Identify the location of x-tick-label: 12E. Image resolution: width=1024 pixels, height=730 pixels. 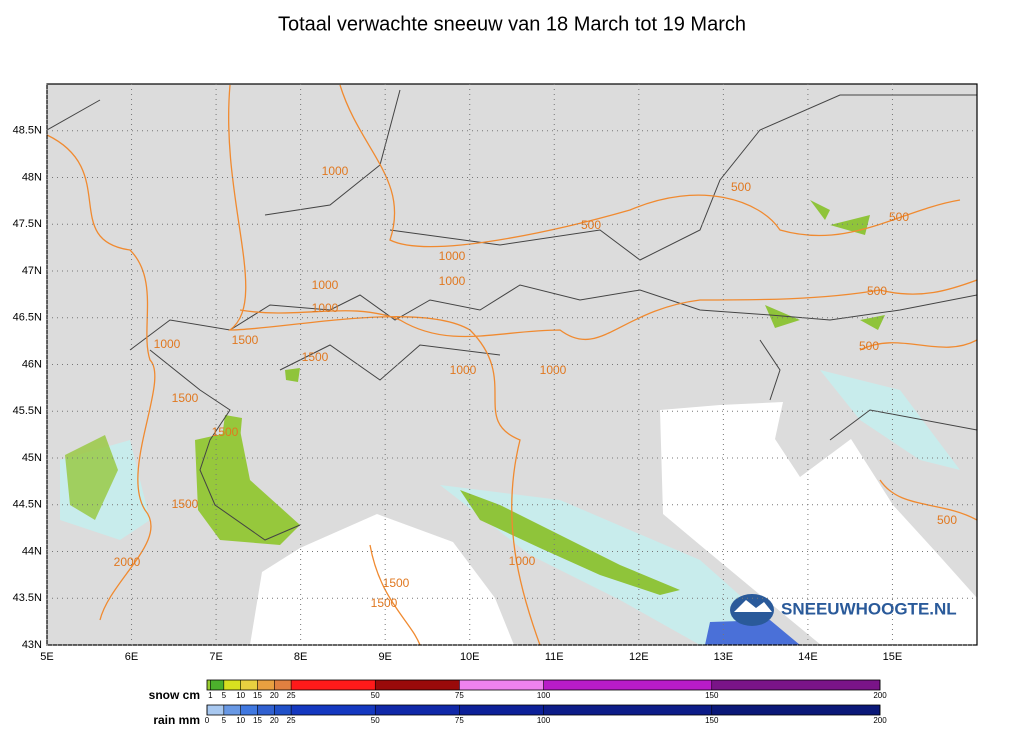
(639, 657).